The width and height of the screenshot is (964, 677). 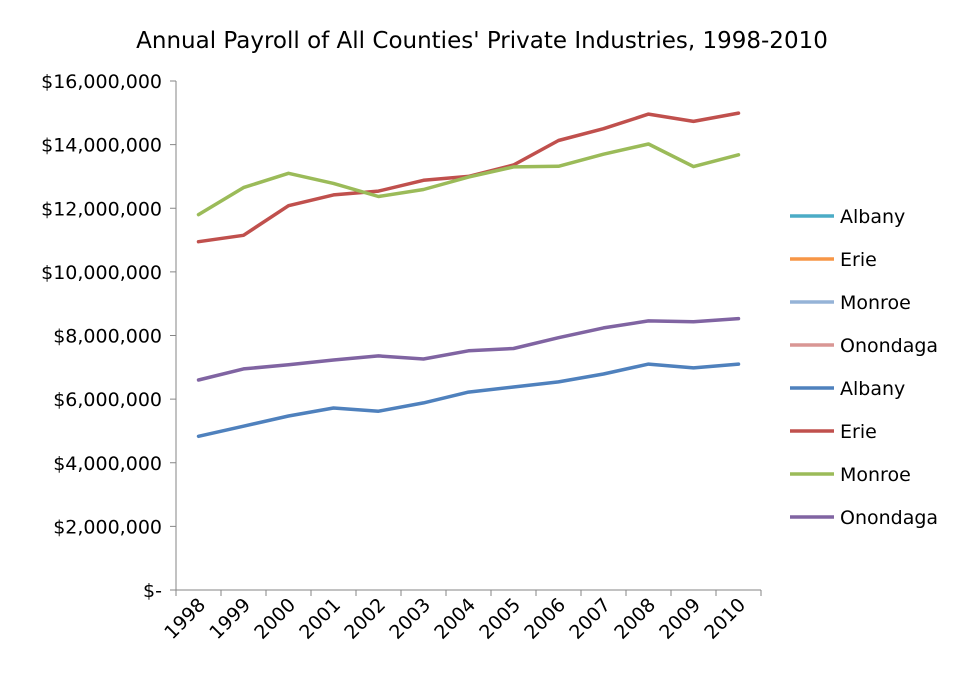 I want to click on series-line-albany, so click(x=468, y=400).